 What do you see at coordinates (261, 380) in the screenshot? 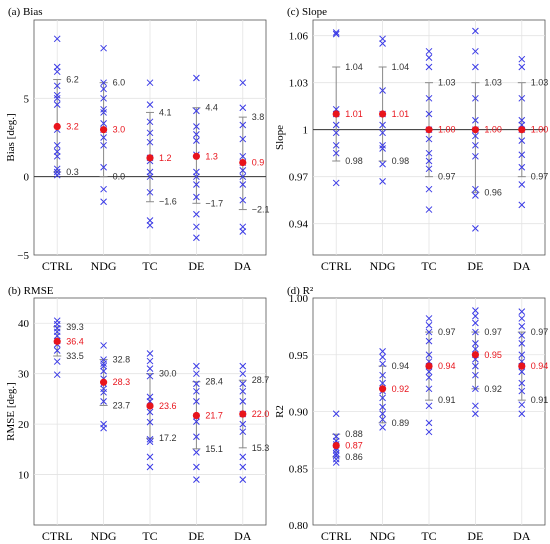
I see `upper-label: 28.7` at bounding box center [261, 380].